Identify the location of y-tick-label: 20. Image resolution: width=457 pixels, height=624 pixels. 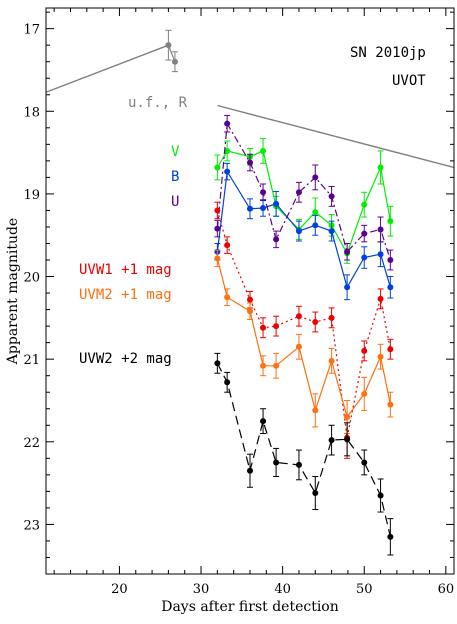
(31, 278).